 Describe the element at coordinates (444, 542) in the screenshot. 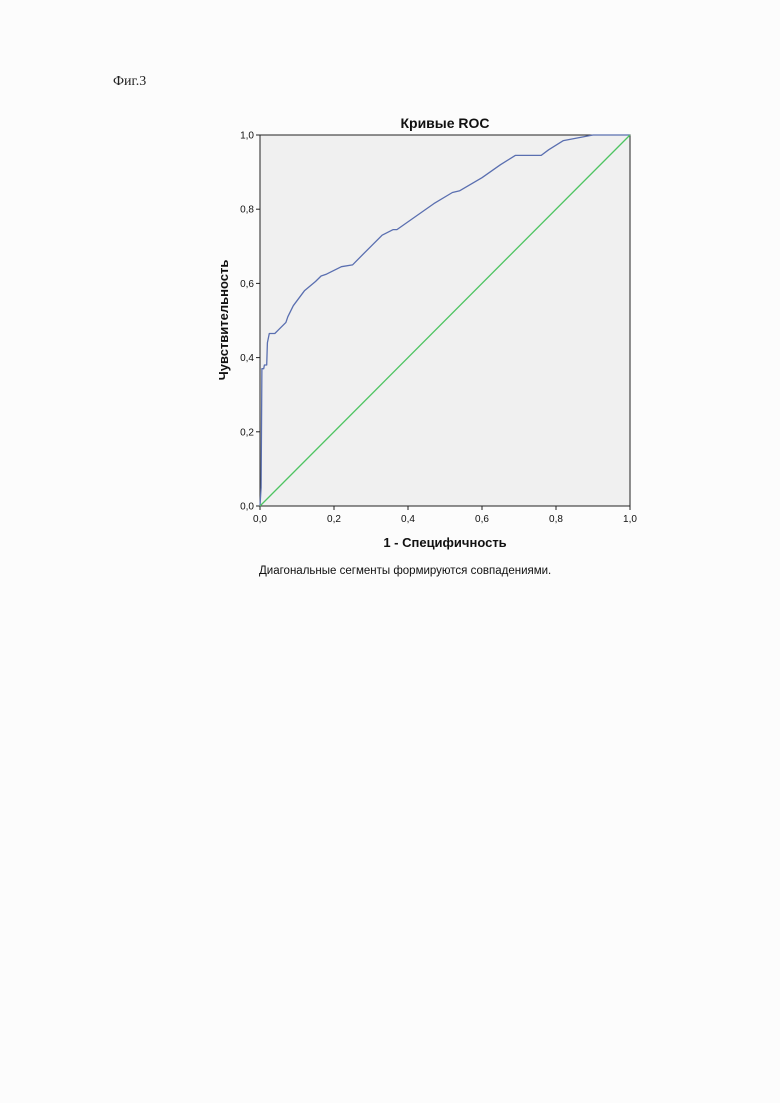

I see `x-axis-label: 1 - Специфичность` at that location.